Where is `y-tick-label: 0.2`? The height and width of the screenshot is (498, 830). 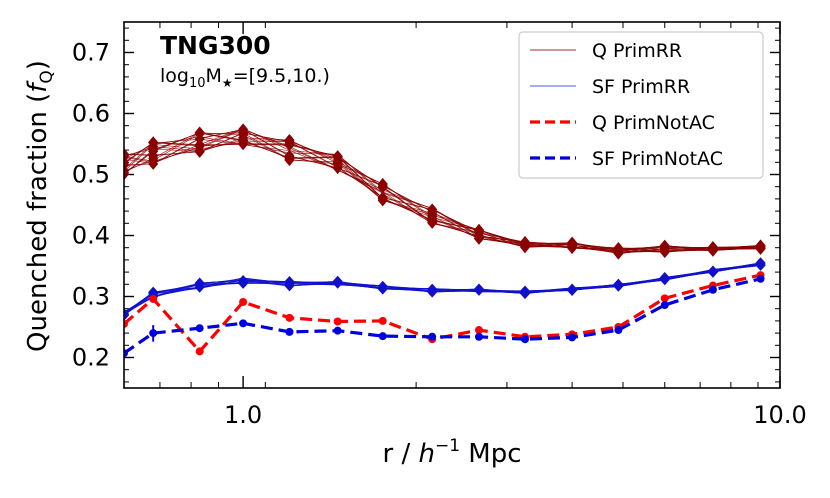
y-tick-label: 0.2 is located at coordinates (91, 358).